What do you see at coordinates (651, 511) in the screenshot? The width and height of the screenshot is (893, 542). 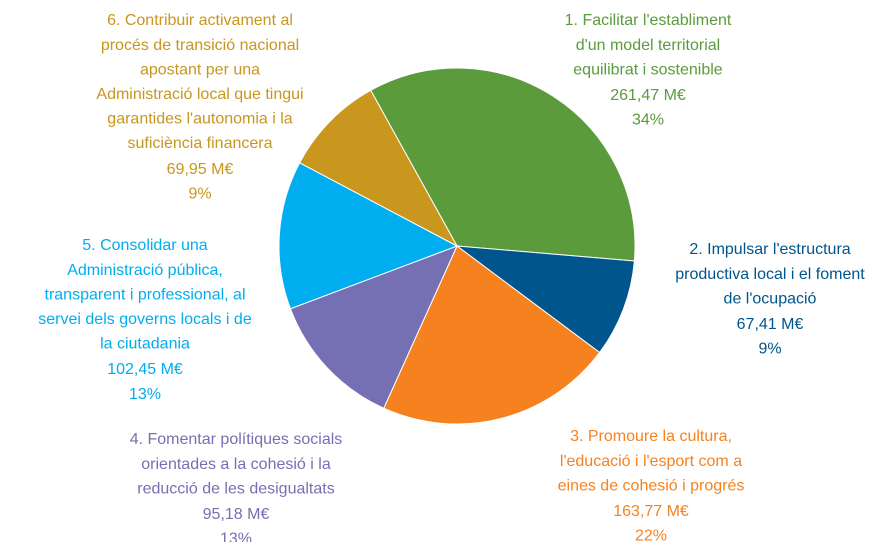 I see `value-label: 163,77 M€` at bounding box center [651, 511].